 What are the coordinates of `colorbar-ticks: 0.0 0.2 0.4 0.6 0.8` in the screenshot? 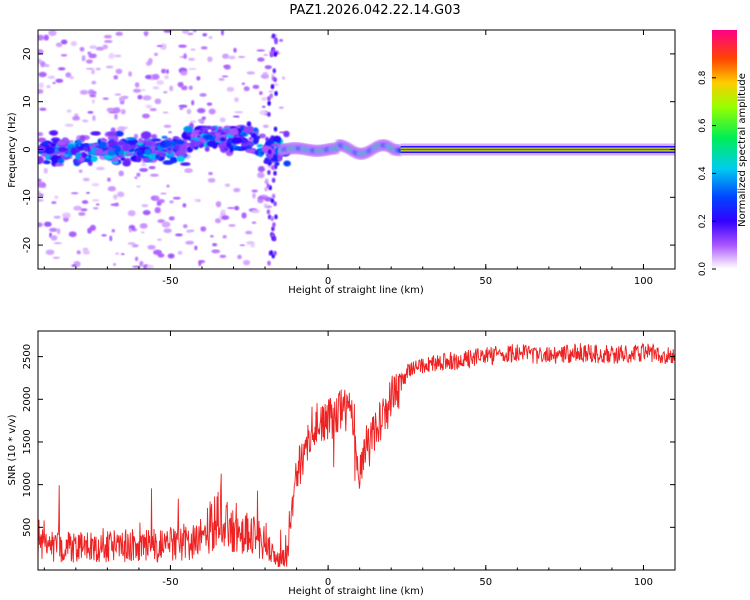 It's located at (707, 173).